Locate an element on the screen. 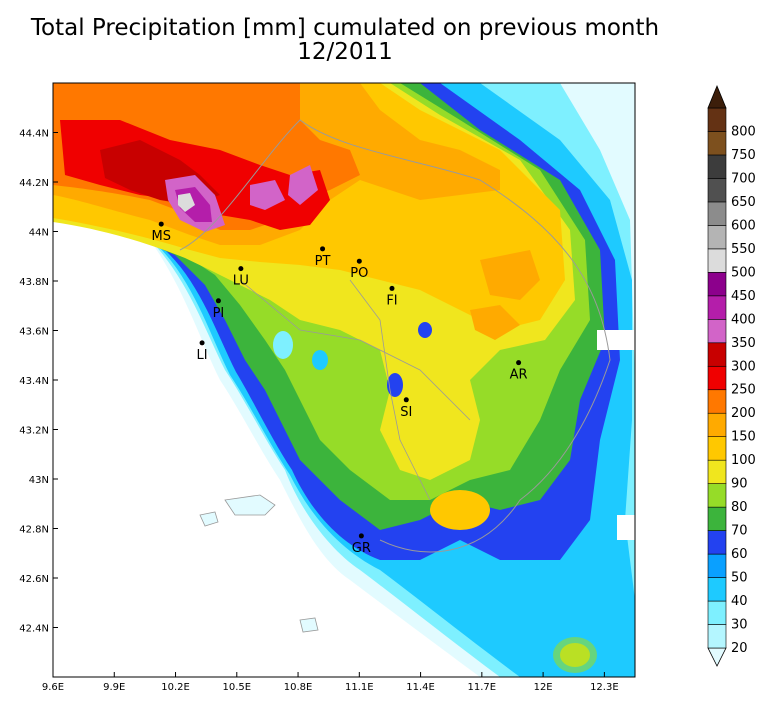 The height and width of the screenshot is (724, 769). city-dot-li is located at coordinates (202, 343).